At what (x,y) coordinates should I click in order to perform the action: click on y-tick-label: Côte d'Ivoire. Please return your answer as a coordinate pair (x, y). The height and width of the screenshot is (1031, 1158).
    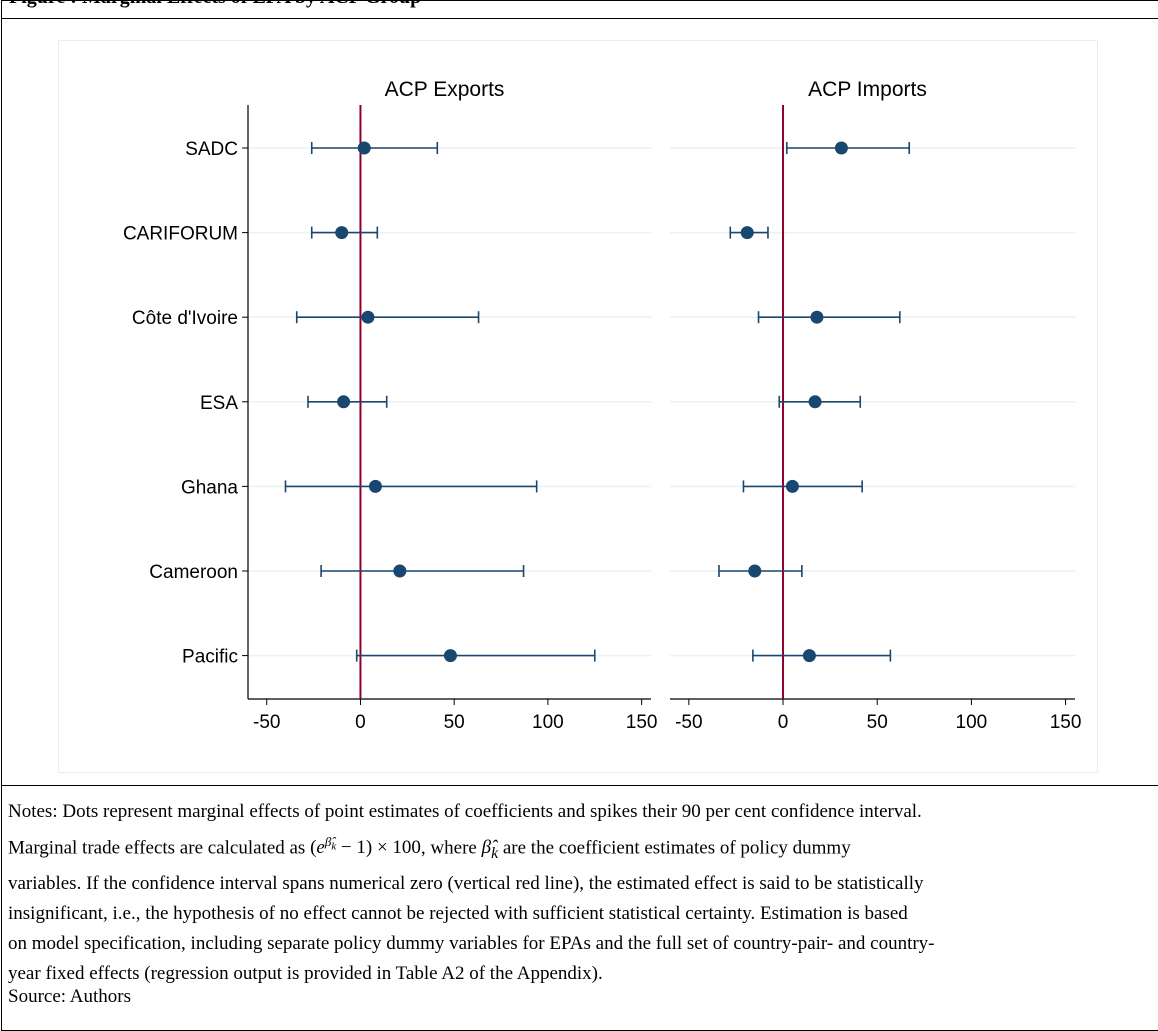
    Looking at the image, I should click on (185, 318).